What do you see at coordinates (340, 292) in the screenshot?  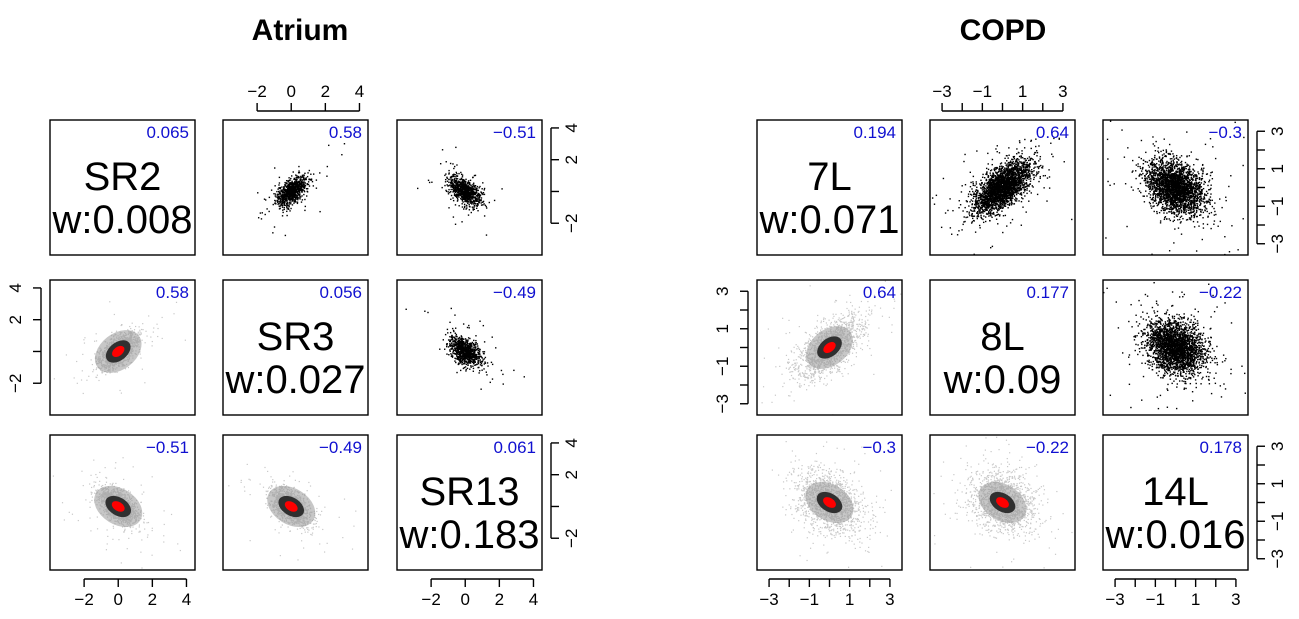 I see `variance-label: 0.056` at bounding box center [340, 292].